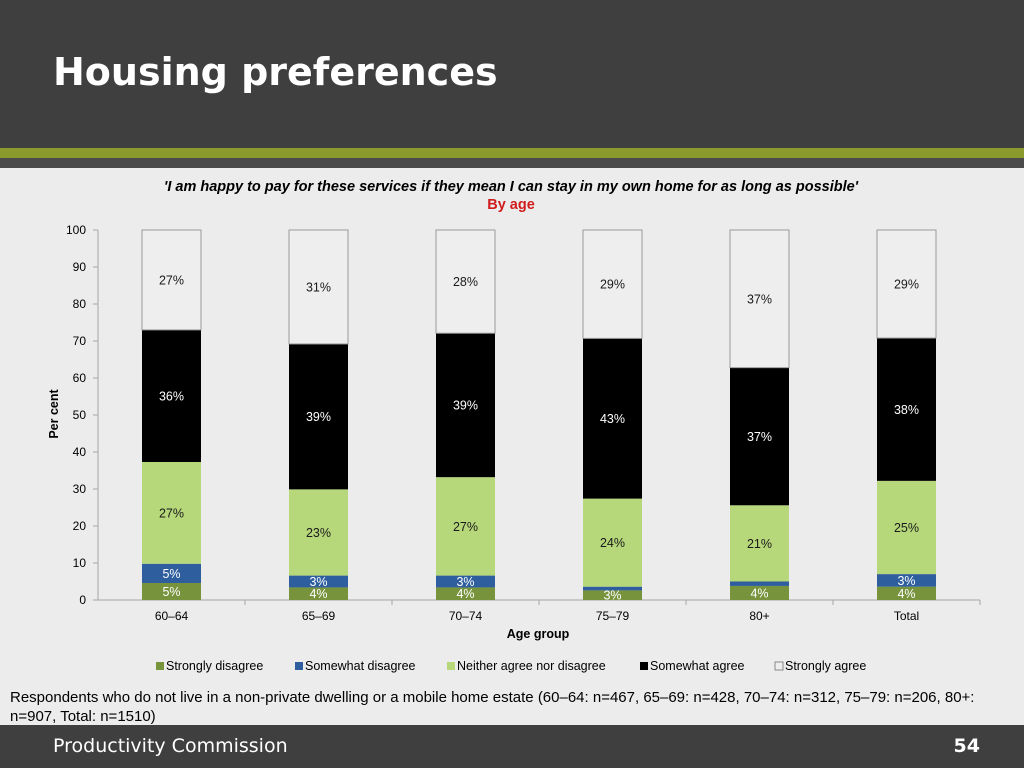 This screenshot has width=1024, height=768. What do you see at coordinates (80, 341) in the screenshot?
I see `y-tick-label: 70` at bounding box center [80, 341].